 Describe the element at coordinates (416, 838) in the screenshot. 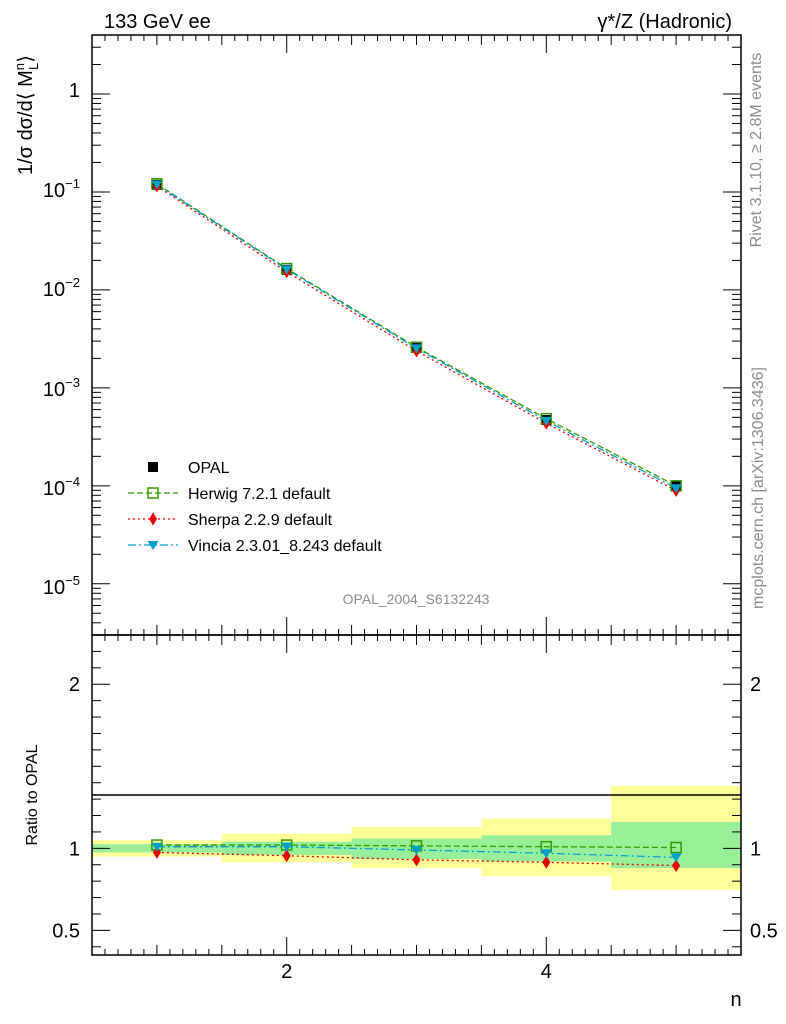

I see `ratio-bands` at that location.